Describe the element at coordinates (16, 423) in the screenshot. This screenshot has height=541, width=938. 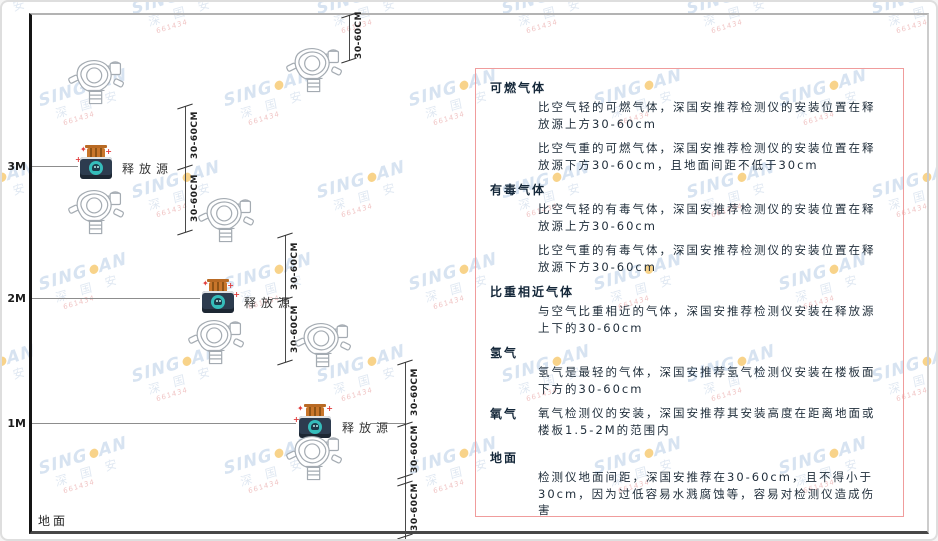
I see `height-label-1m: 1M` at that location.